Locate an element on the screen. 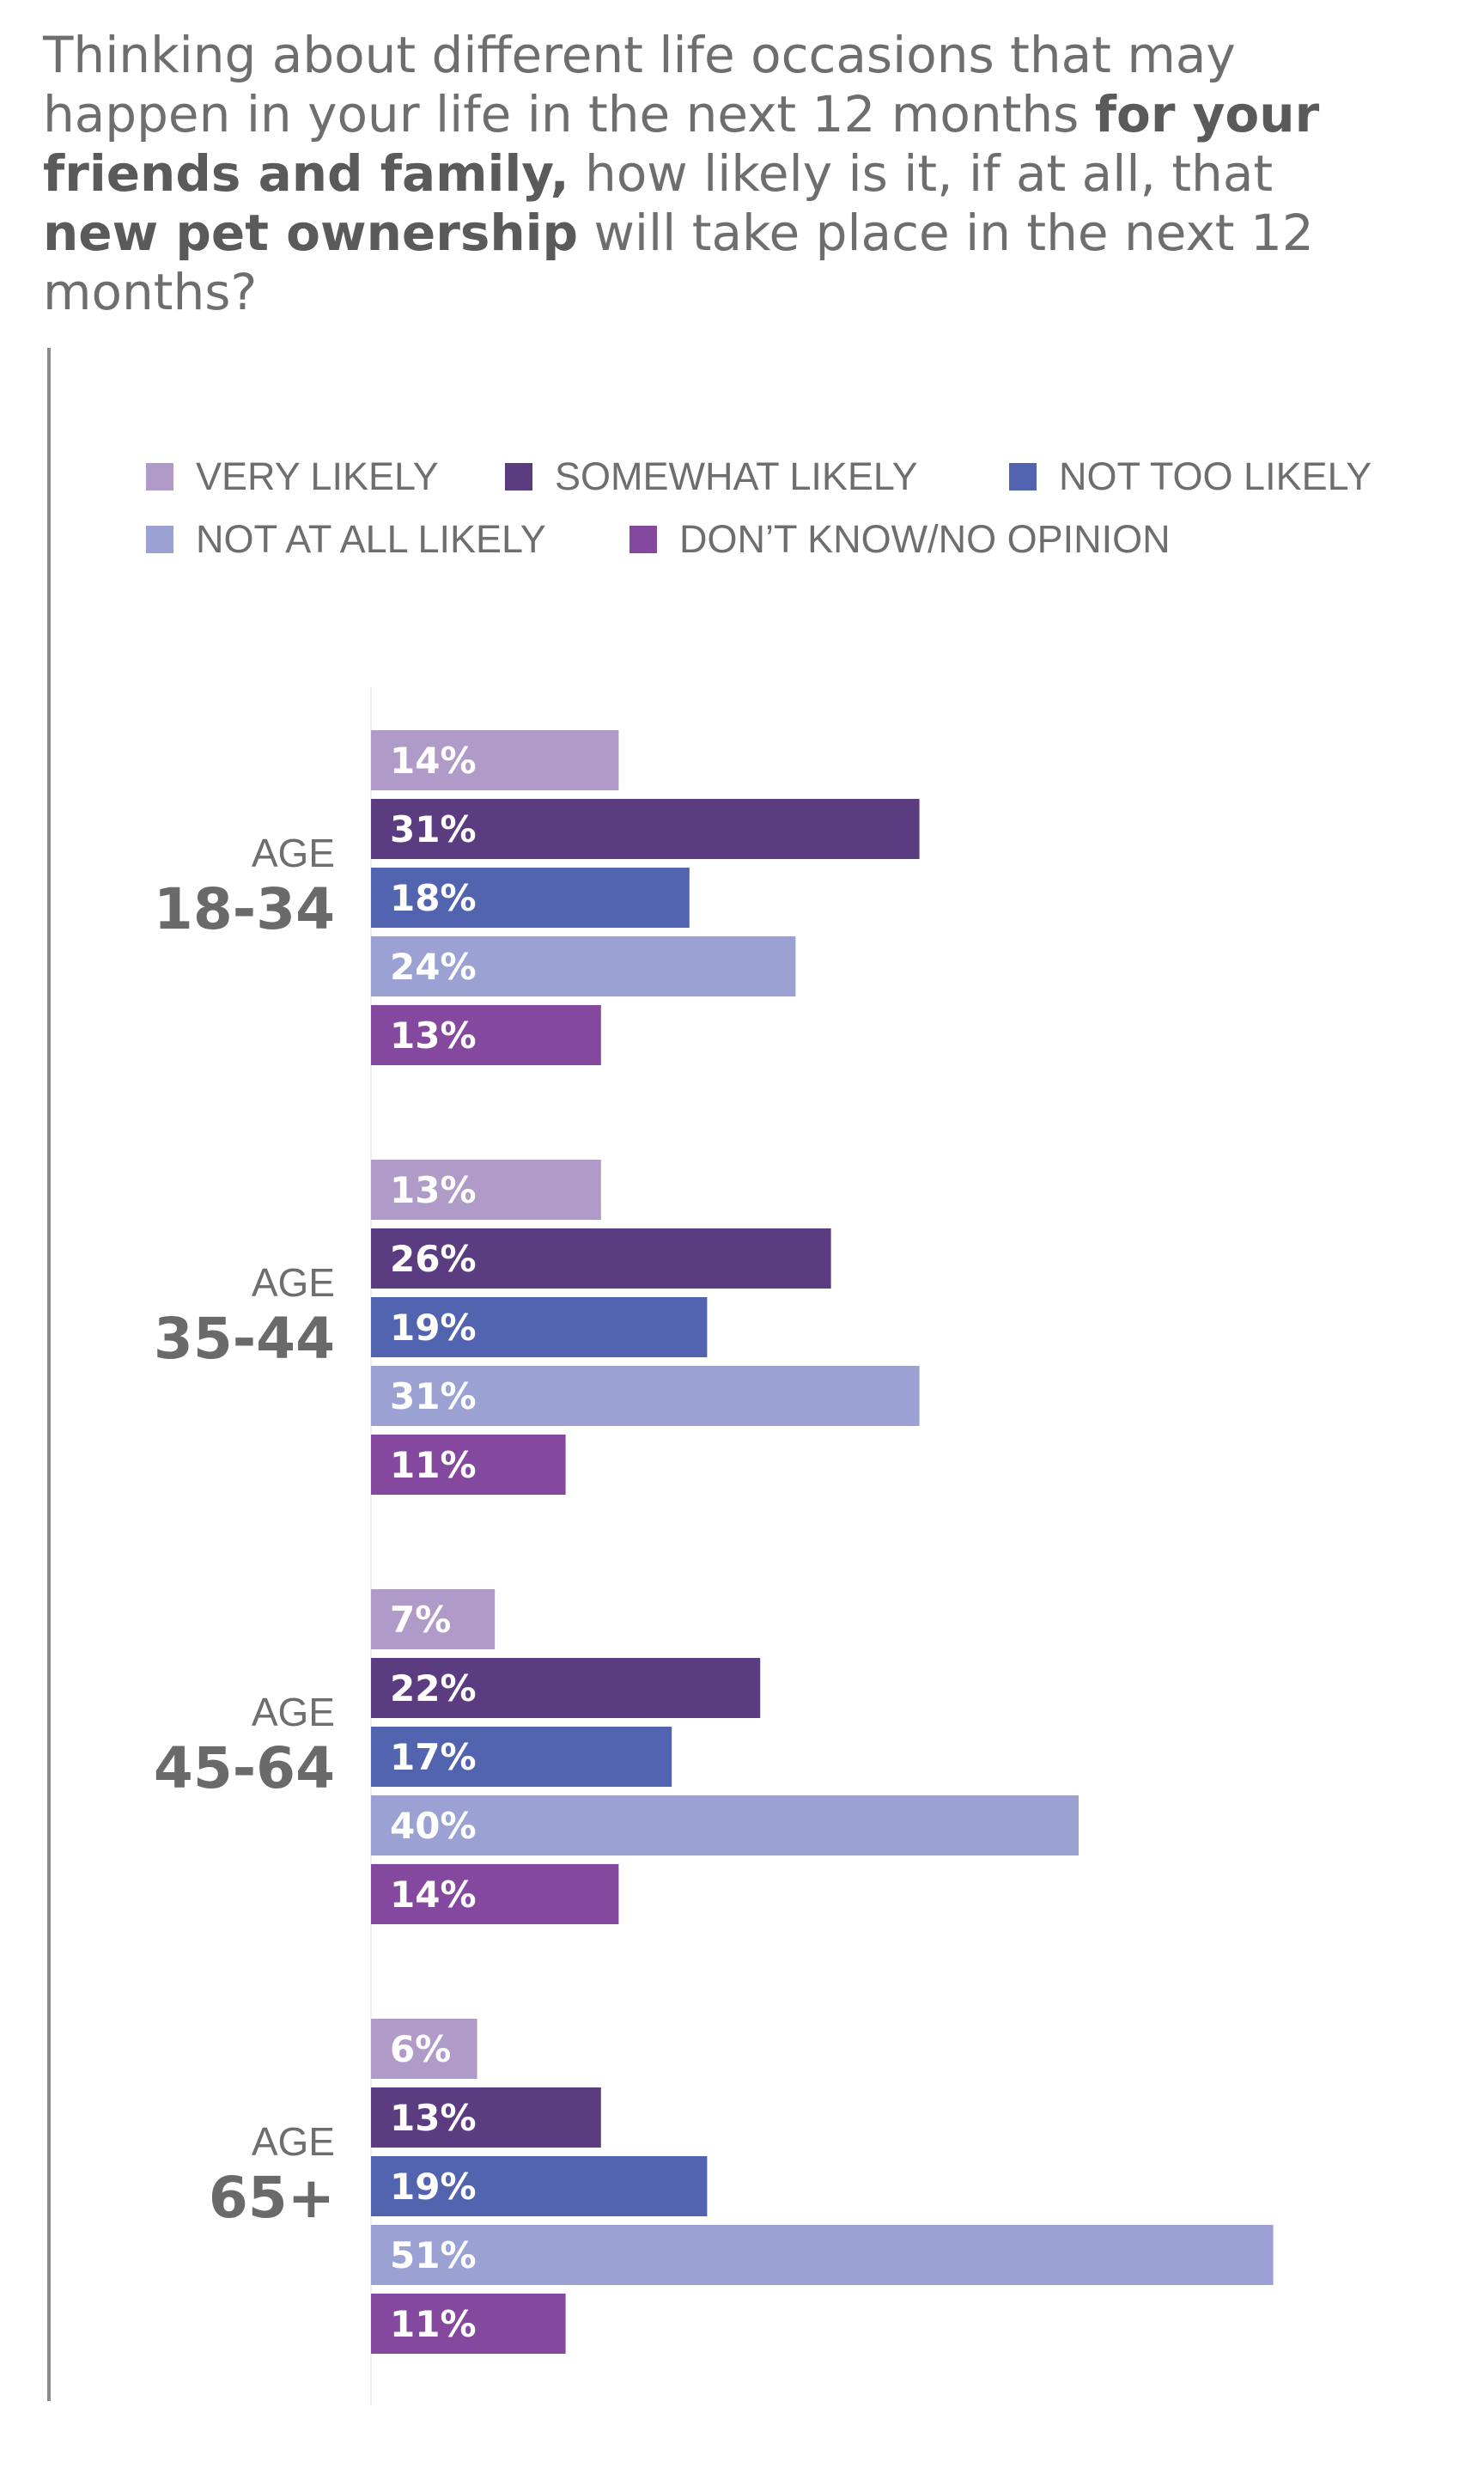 The width and height of the screenshot is (1484, 2474). legend-label: VERY LIKELY is located at coordinates (317, 476).